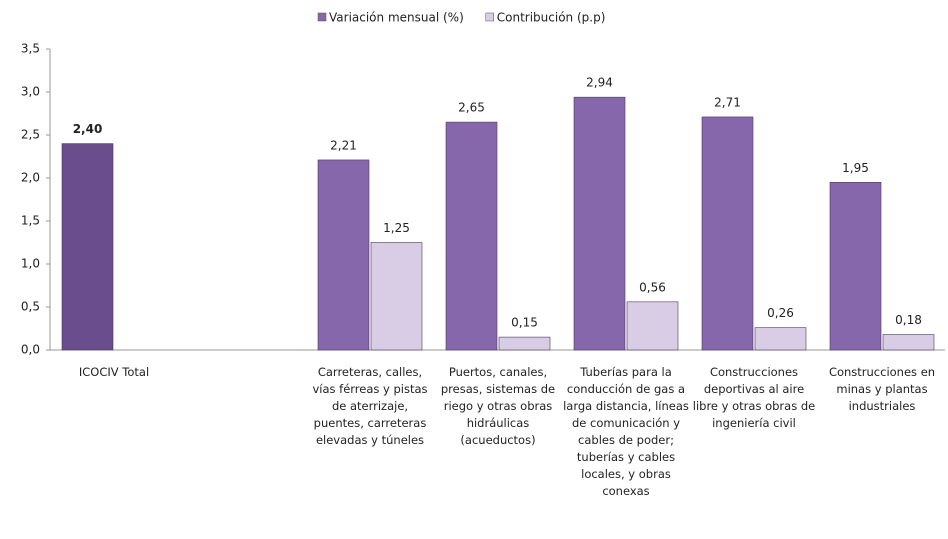 This screenshot has width=948, height=539. What do you see at coordinates (908, 320) in the screenshot?
I see `data-label: 0,18` at bounding box center [908, 320].